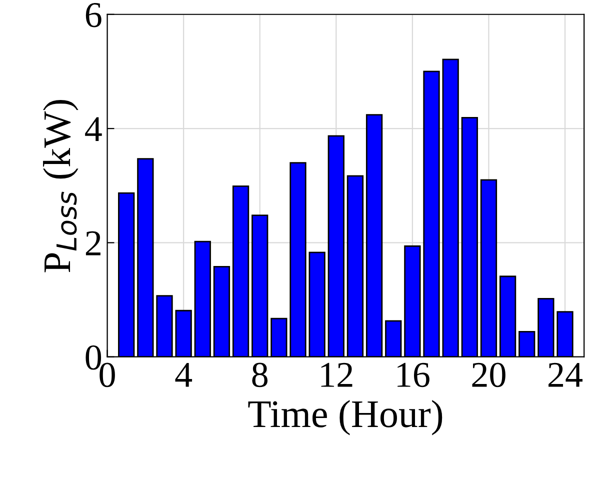 The width and height of the screenshot is (596, 479). What do you see at coordinates (489, 375) in the screenshot?
I see `x-tick-label: 20` at bounding box center [489, 375].